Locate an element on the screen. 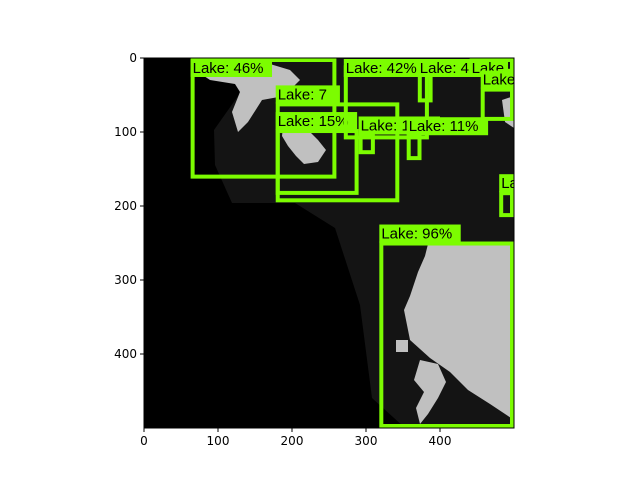 The width and height of the screenshot is (640, 480). x-tick-label: 300 is located at coordinates (366, 441).